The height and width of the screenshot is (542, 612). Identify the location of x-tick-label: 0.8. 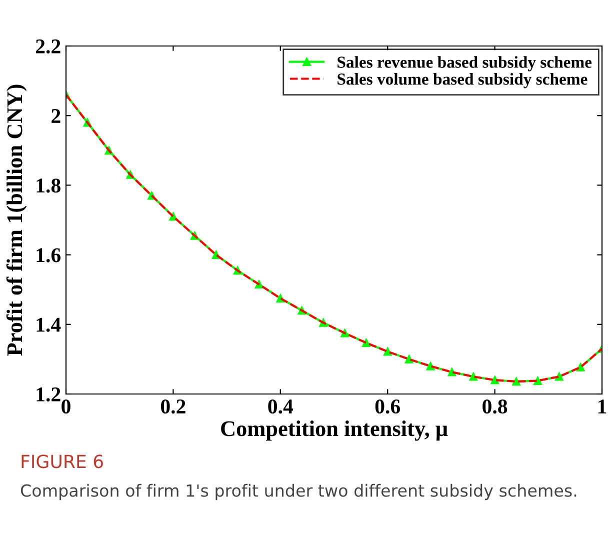
(495, 406).